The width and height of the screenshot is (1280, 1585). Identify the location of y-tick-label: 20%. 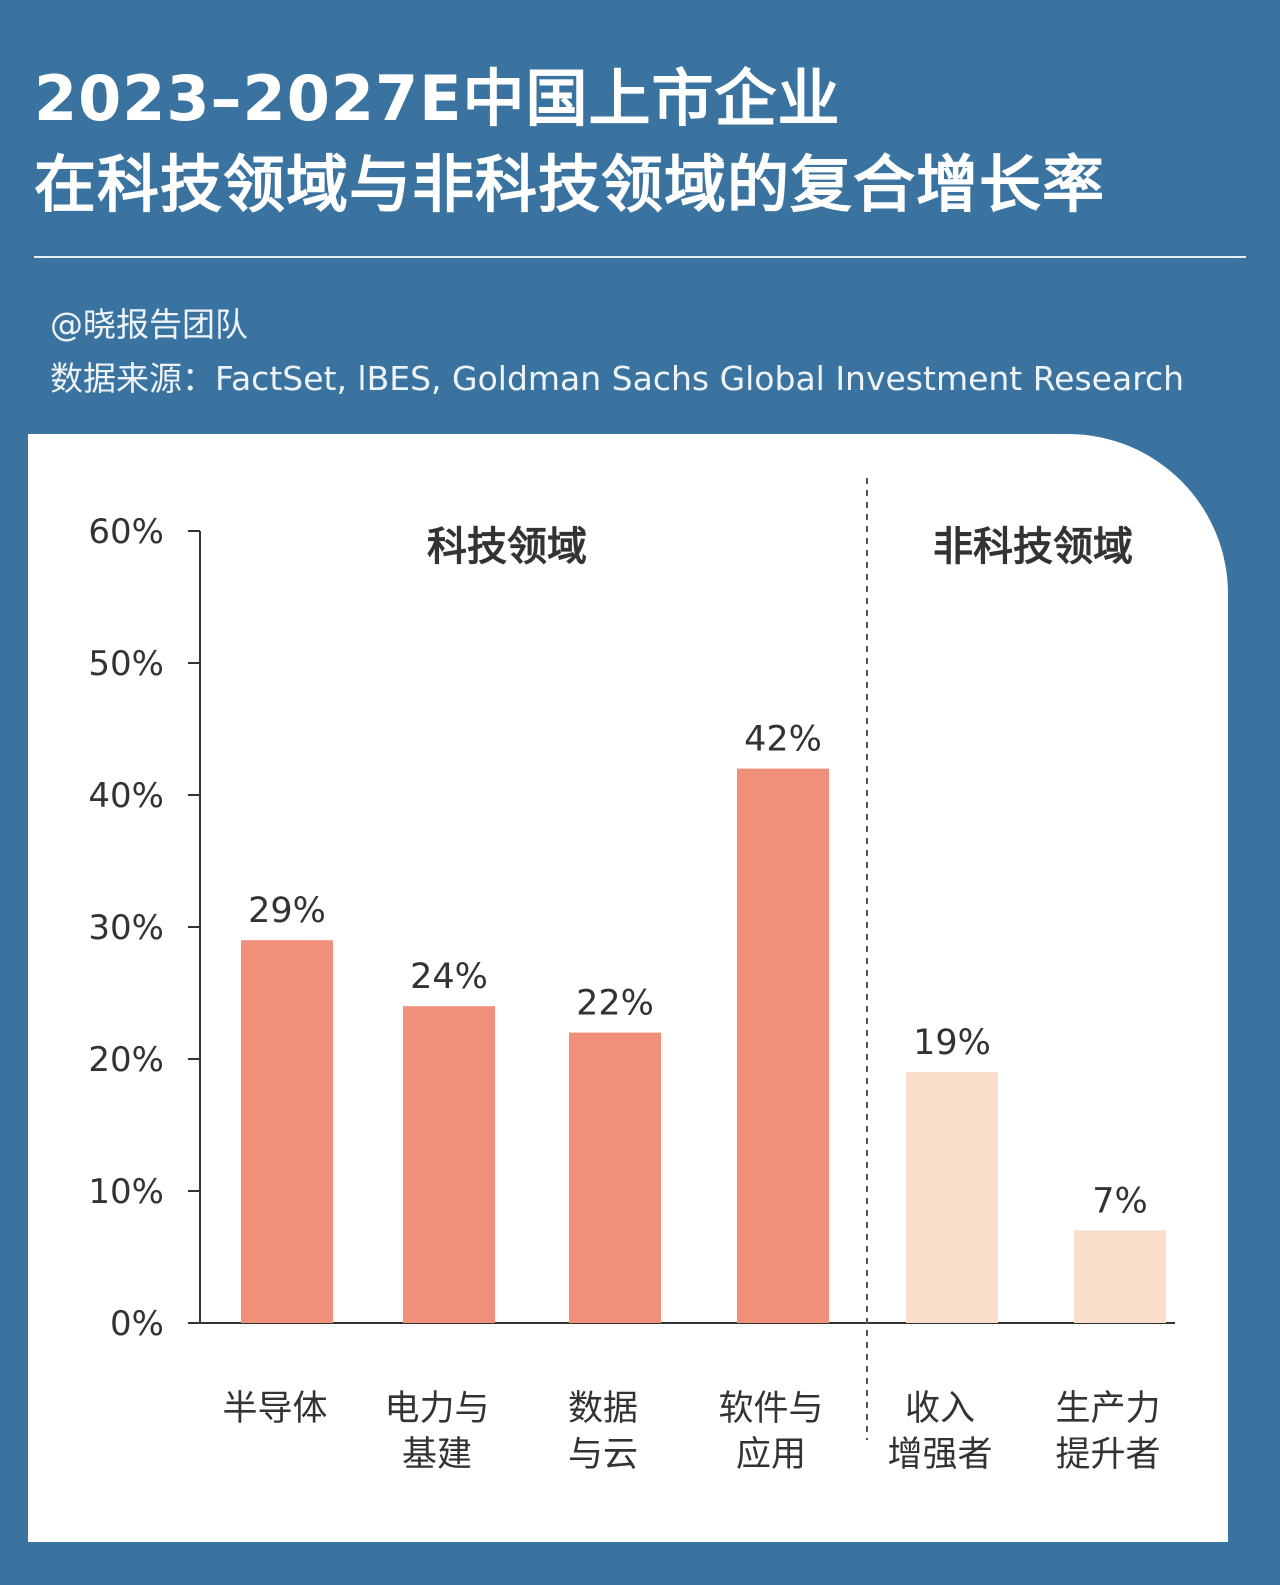
(126, 1060).